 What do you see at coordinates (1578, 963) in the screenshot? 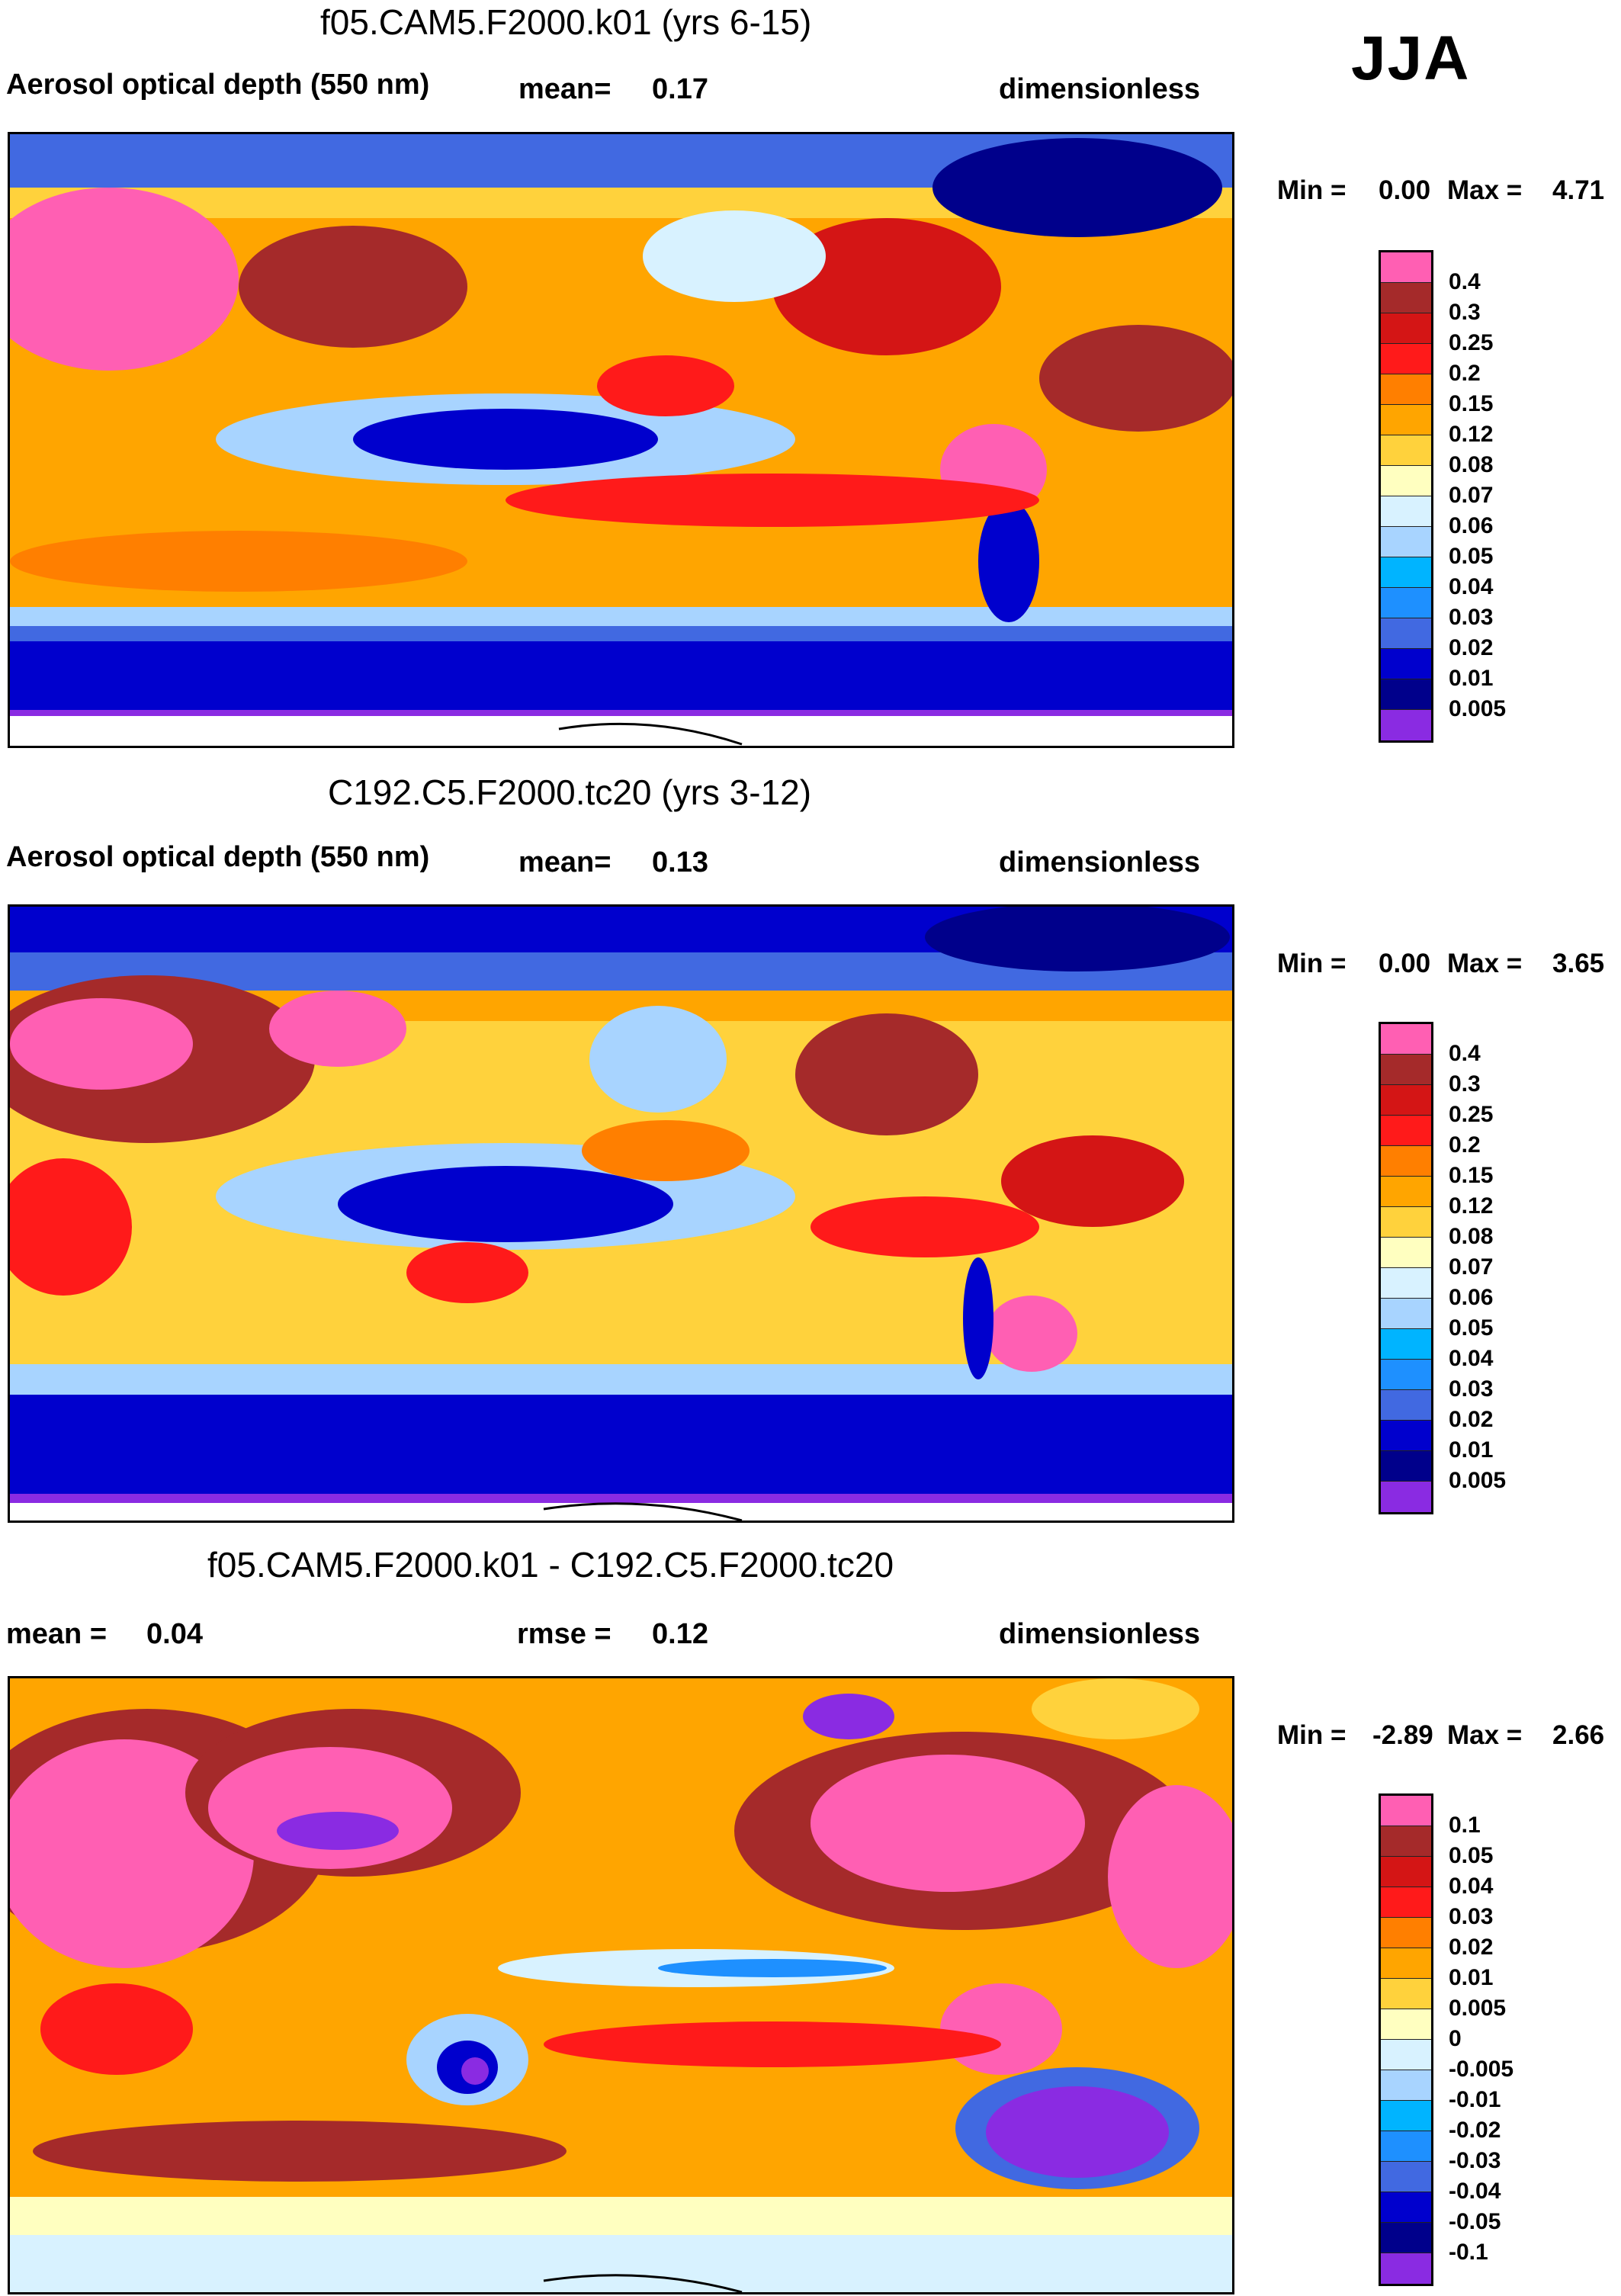
I see `panel2-max-value: 3.65` at bounding box center [1578, 963].